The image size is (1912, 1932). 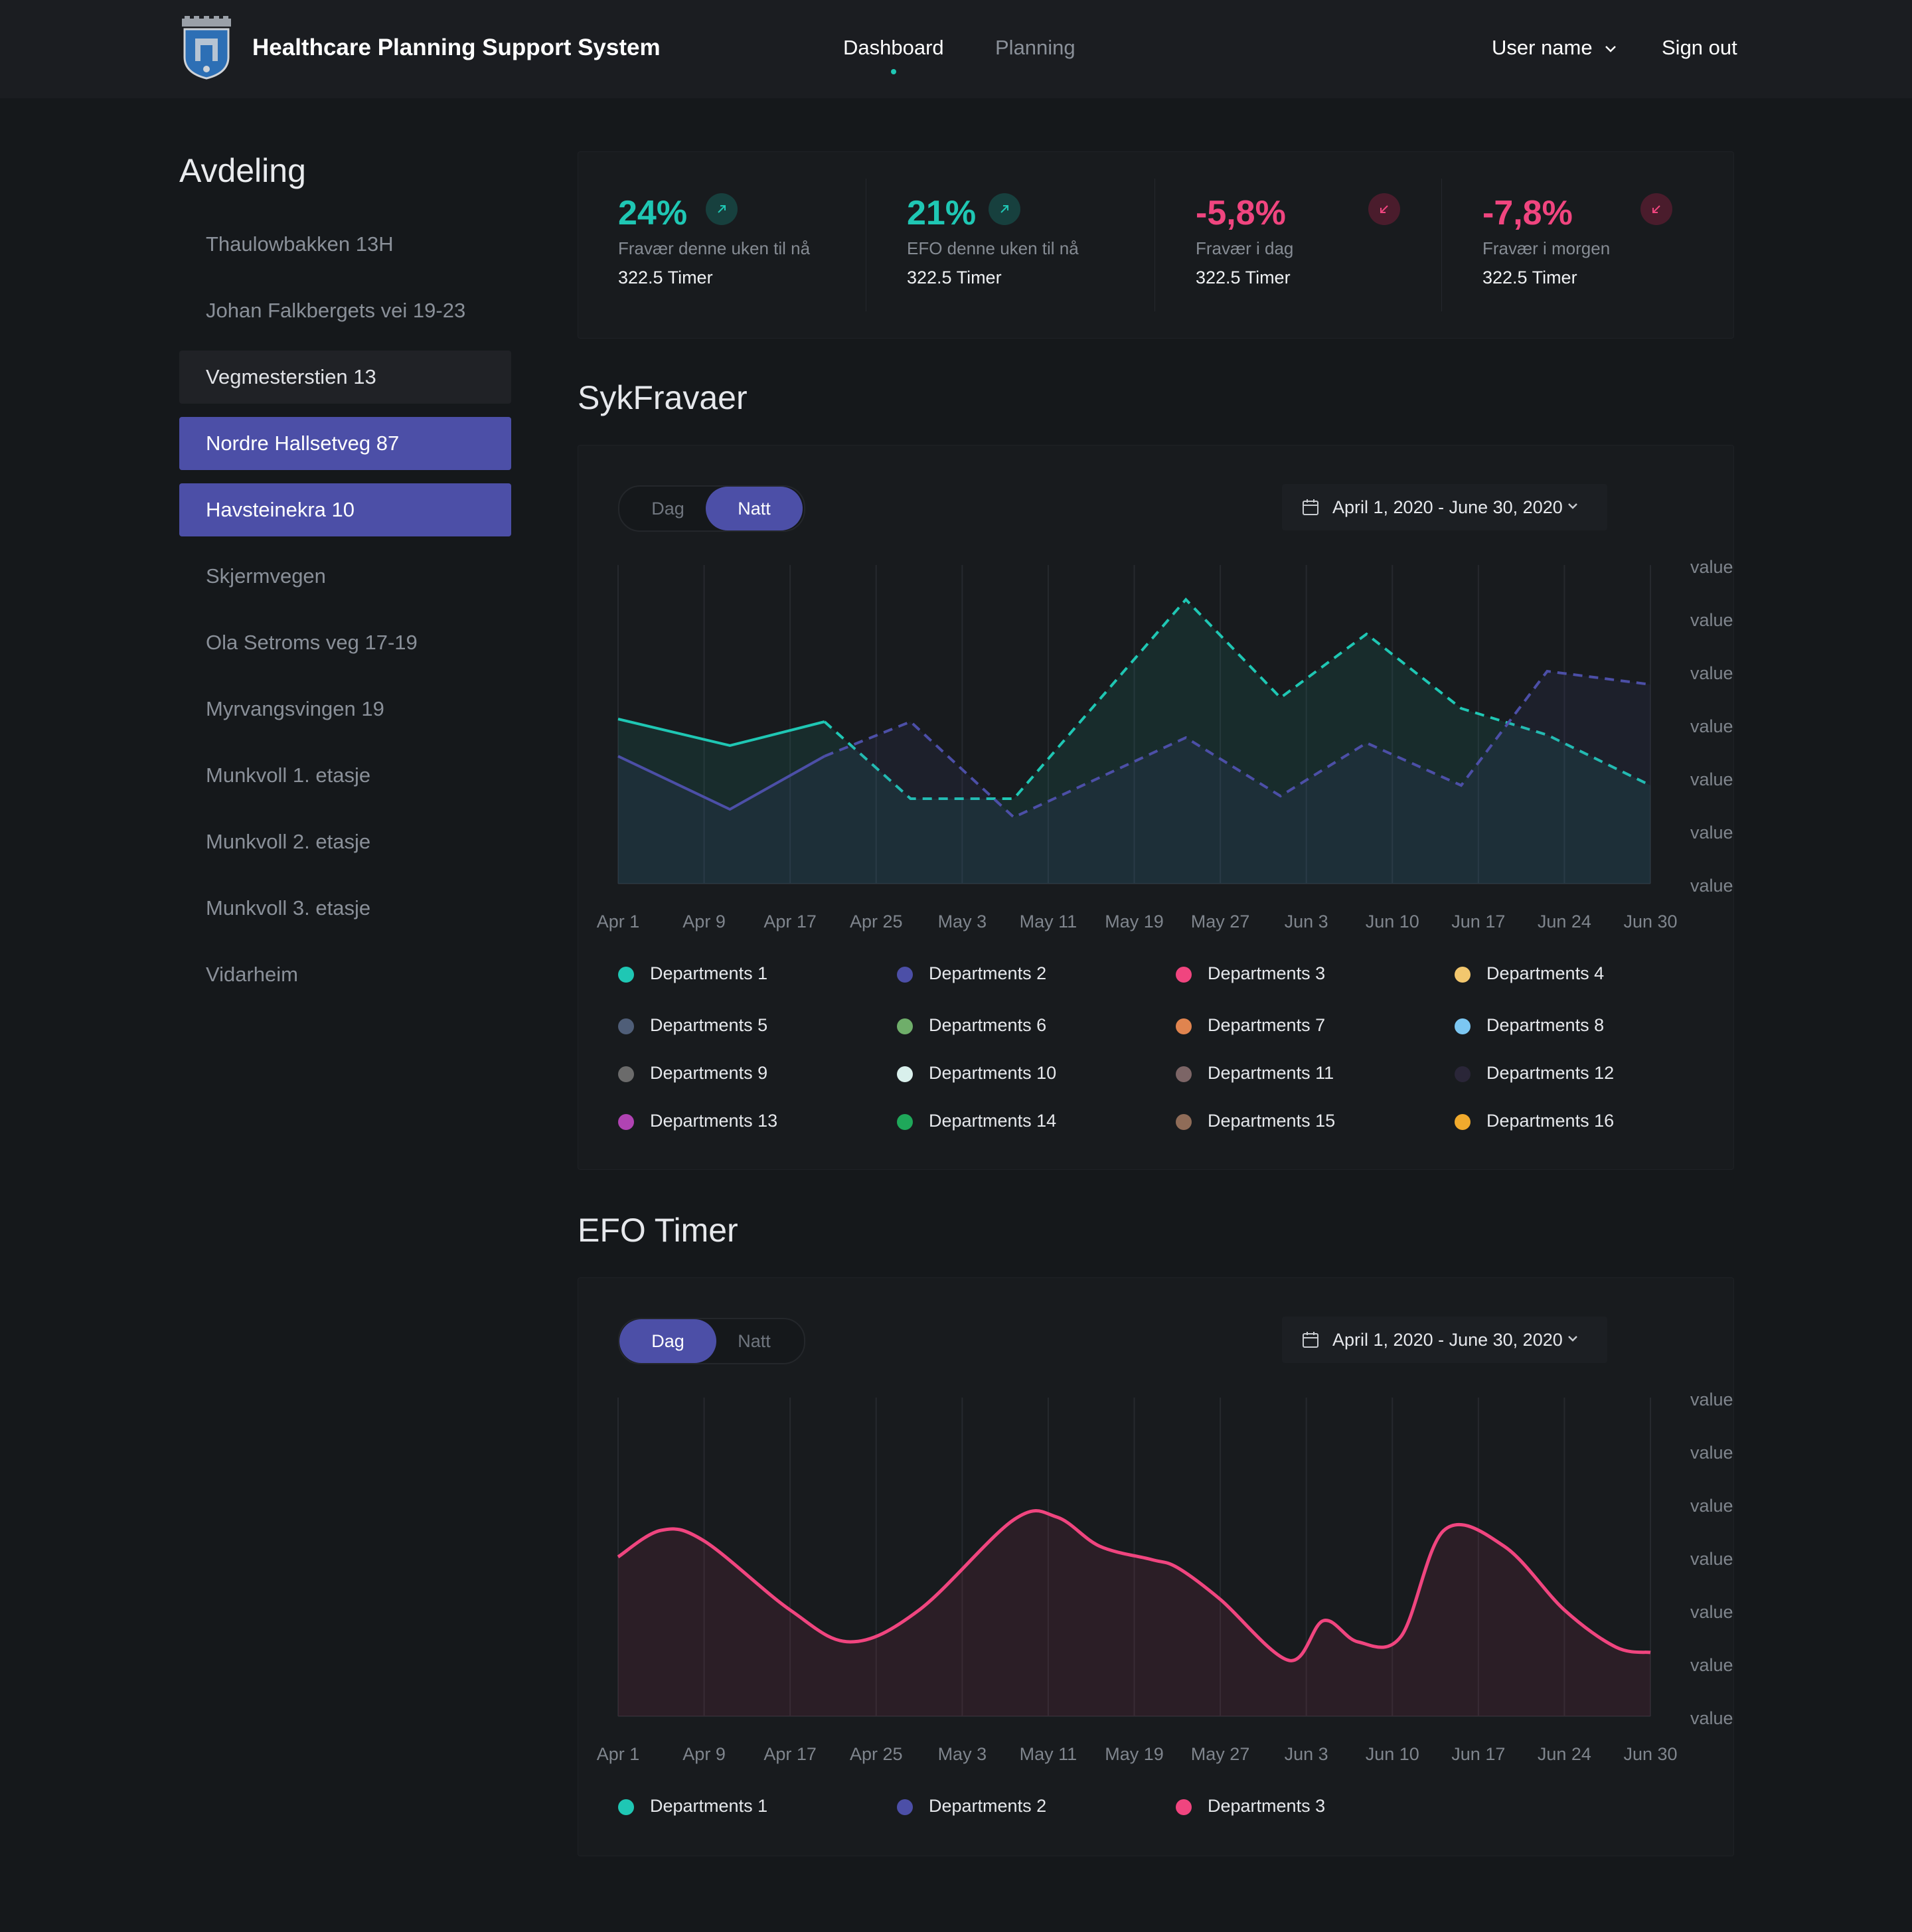 I want to click on legend-label: Departments 11, so click(x=1271, y=1073).